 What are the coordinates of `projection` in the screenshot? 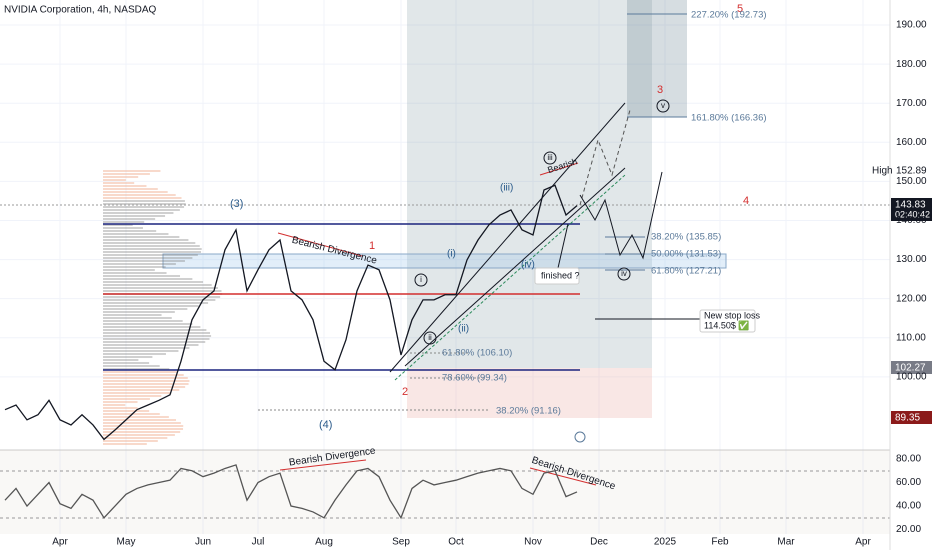 It's located at (621, 215).